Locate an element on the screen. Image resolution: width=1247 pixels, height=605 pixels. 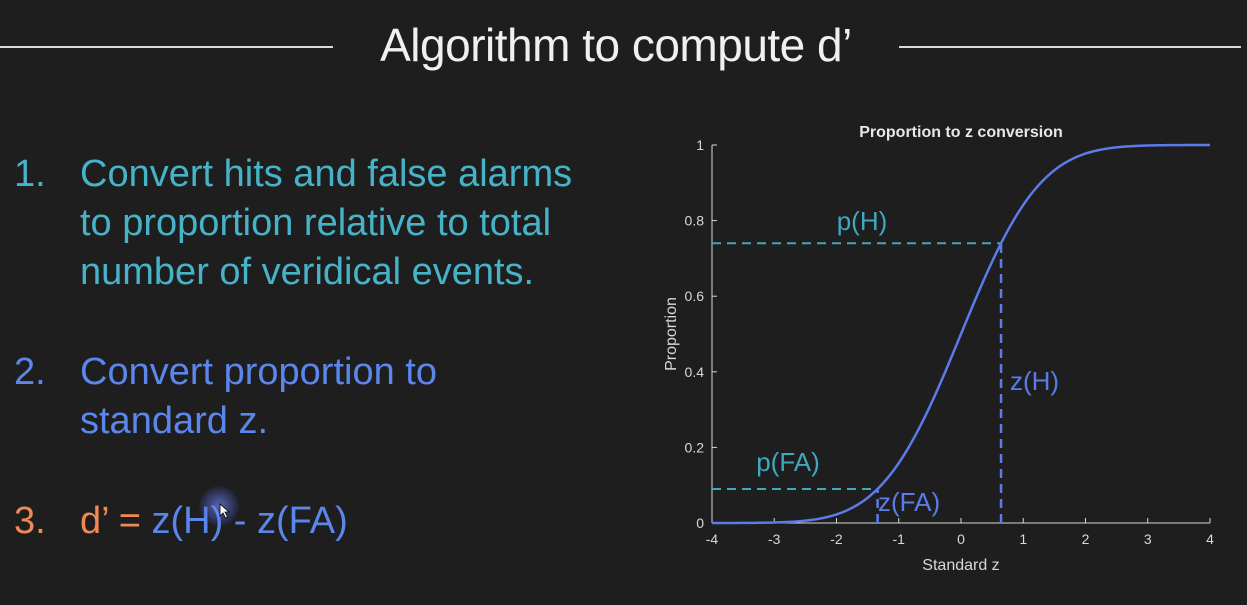
y-tick-label: 0.4 is located at coordinates (695, 372).